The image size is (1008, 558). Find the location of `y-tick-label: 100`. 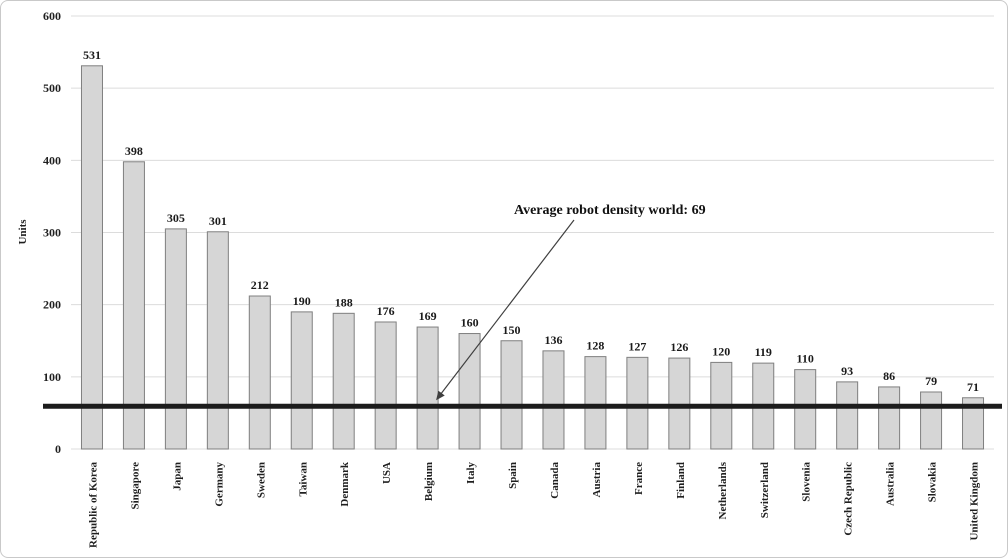

y-tick-label: 100 is located at coordinates (52, 377).